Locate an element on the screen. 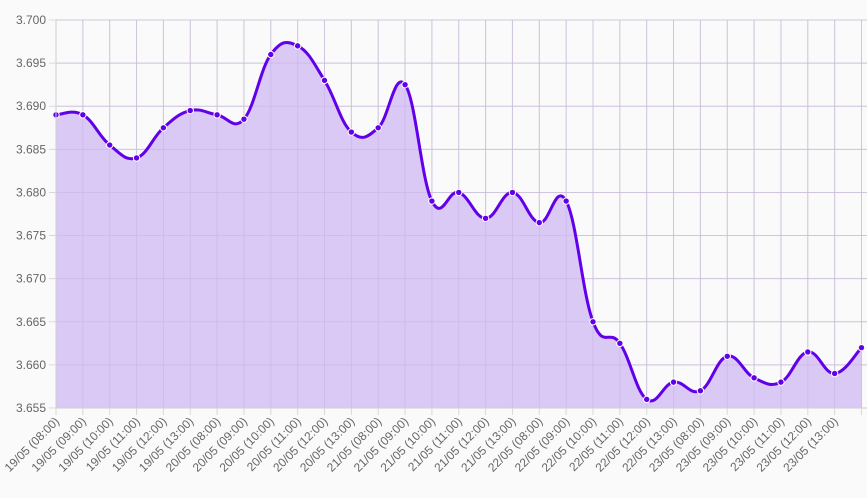 This screenshot has width=867, height=498. y-tick-label: 3.670 is located at coordinates (31, 279).